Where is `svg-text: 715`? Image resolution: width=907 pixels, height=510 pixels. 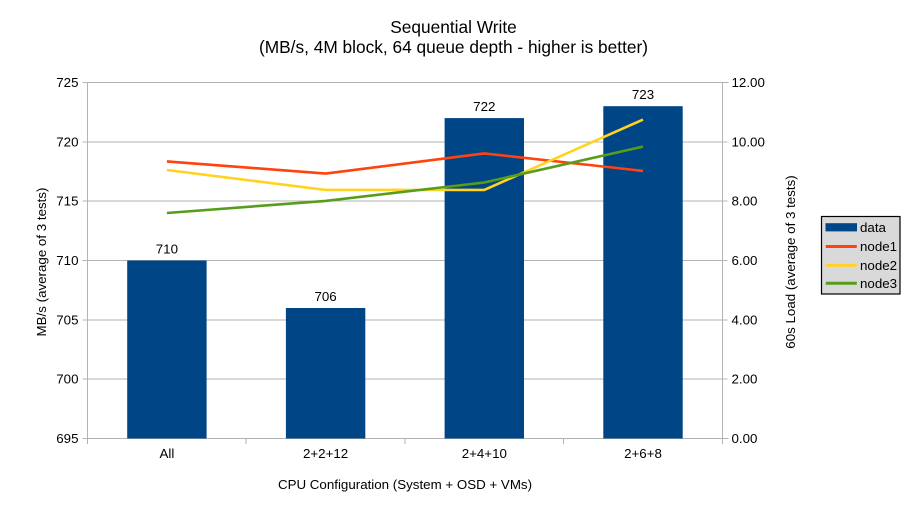 svg-text: 715 is located at coordinates (67, 201).